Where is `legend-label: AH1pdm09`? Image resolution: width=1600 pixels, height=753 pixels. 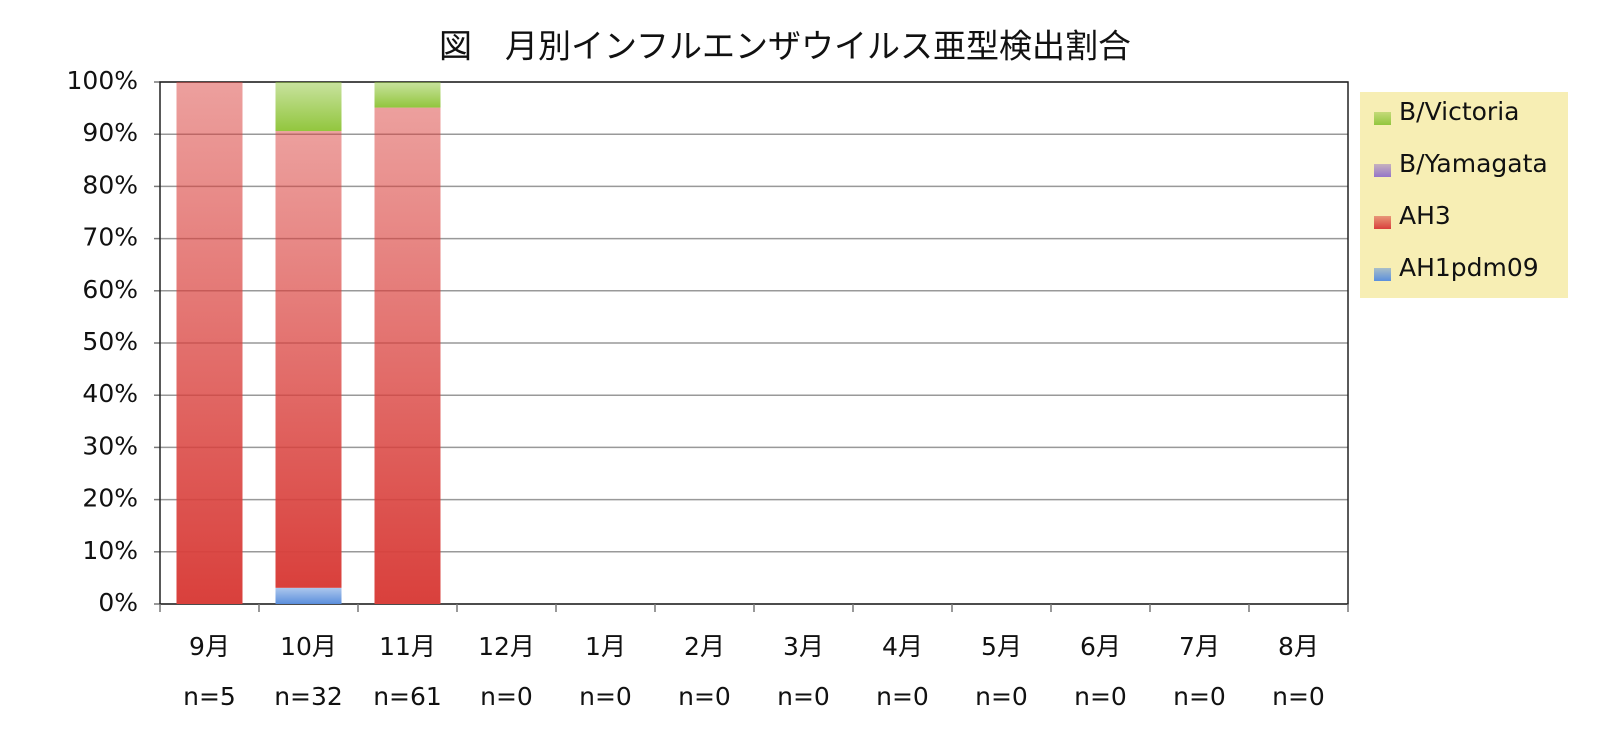
legend-label: AH1pdm09 is located at coordinates (1469, 267).